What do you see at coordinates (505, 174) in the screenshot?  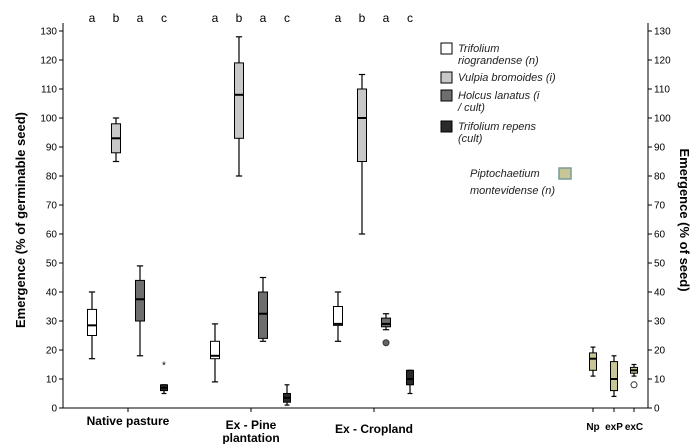 I see `legend-label: Piptochaetium` at bounding box center [505, 174].